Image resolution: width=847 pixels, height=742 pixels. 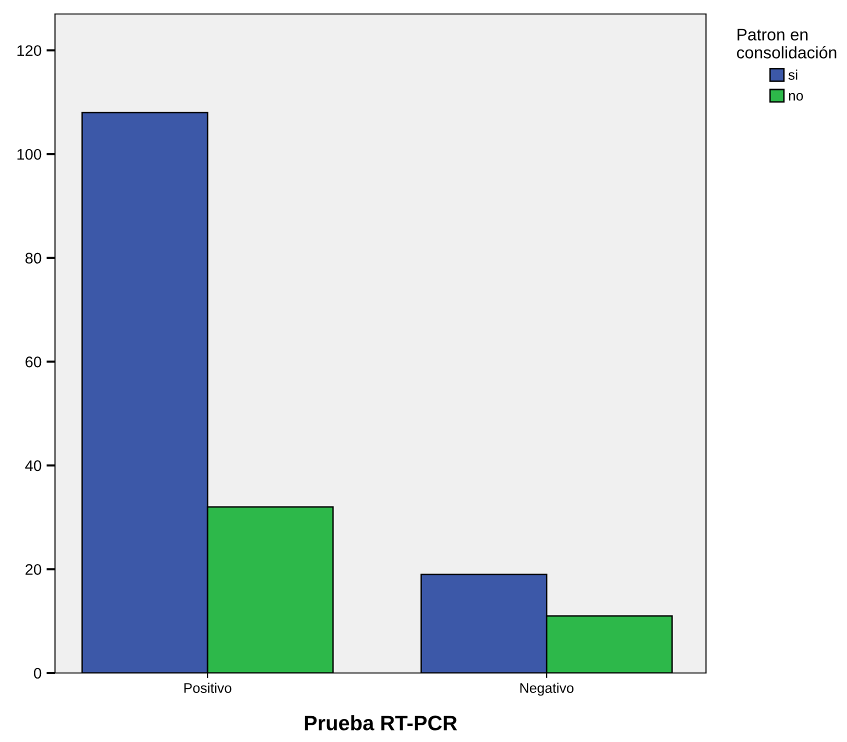 I want to click on legend-title: Patron en consolidación, so click(x=786, y=43).